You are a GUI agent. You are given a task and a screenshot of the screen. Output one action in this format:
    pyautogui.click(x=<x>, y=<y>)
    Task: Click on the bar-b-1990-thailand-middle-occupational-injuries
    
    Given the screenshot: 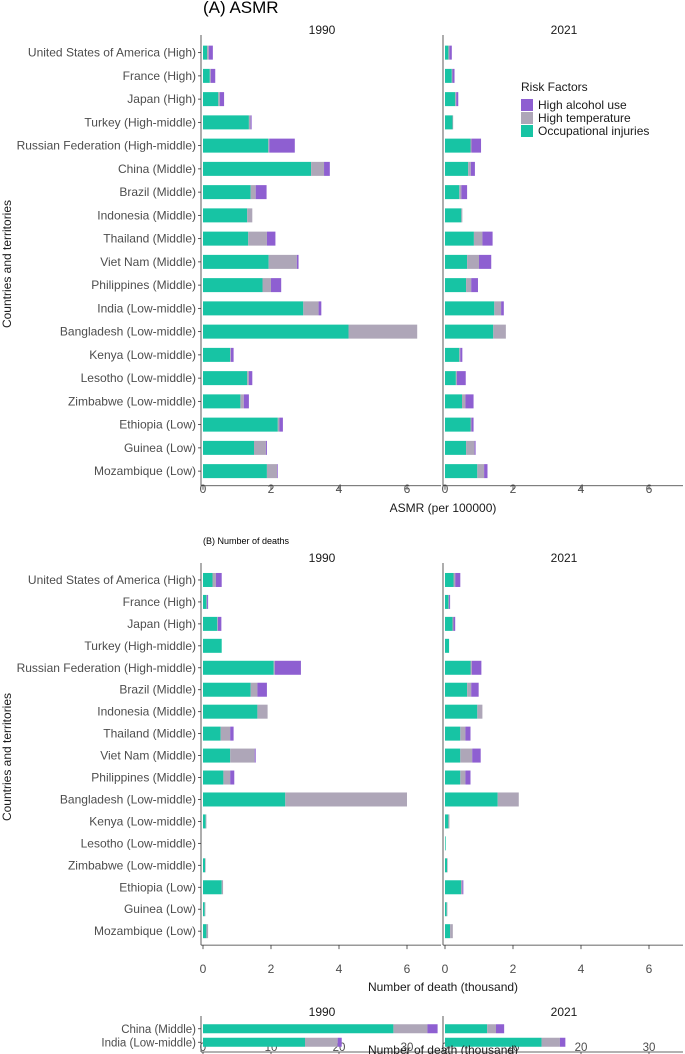 What is the action you would take?
    pyautogui.click(x=212, y=733)
    